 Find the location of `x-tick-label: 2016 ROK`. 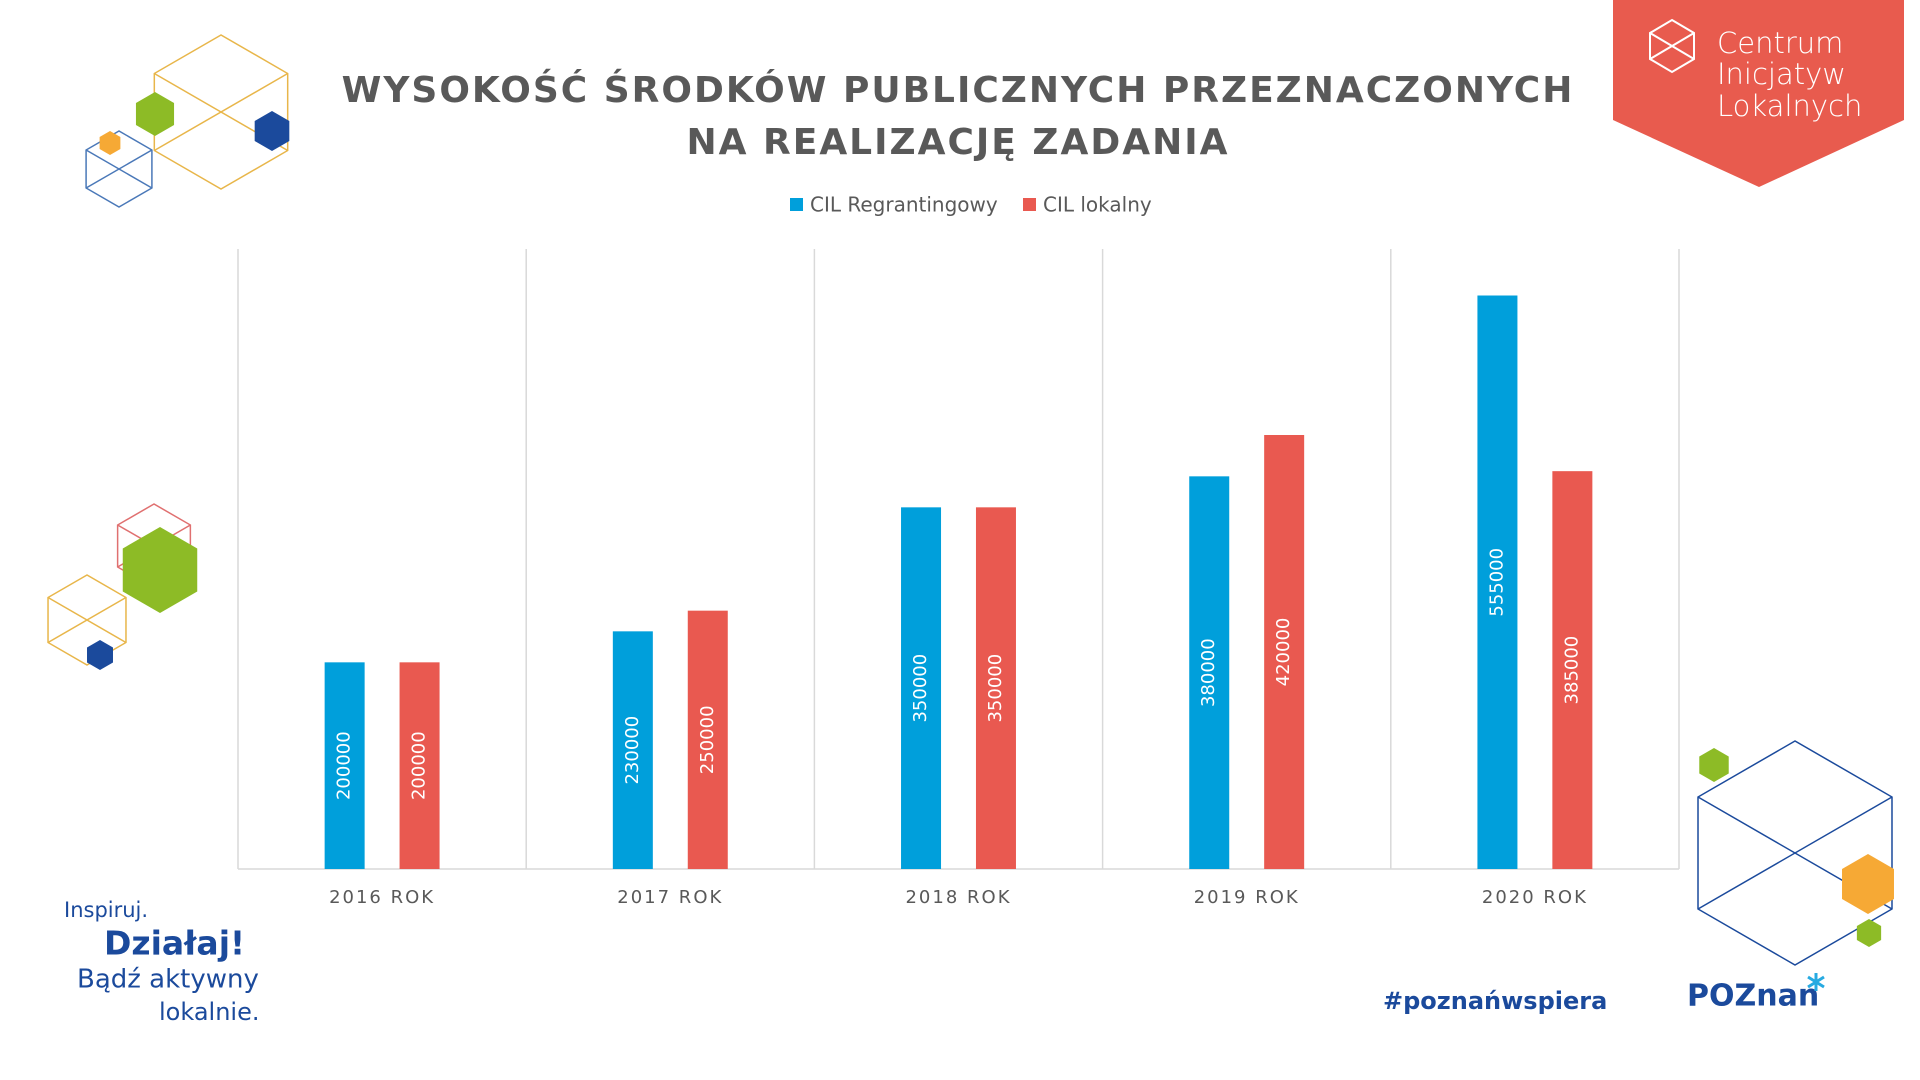

x-tick-label: 2016 ROK is located at coordinates (382, 897).